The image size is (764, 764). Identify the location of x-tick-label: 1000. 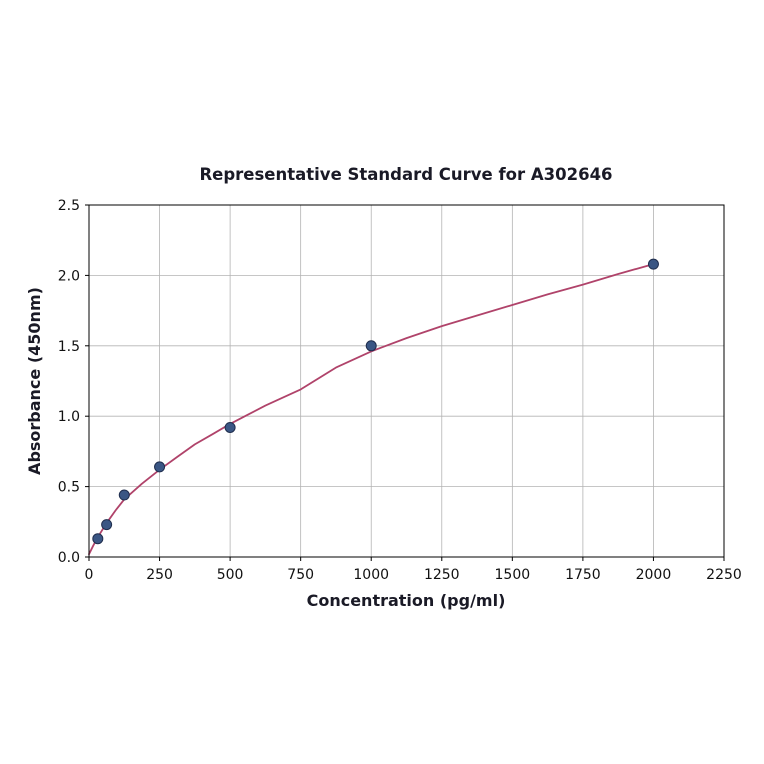
(371, 575).